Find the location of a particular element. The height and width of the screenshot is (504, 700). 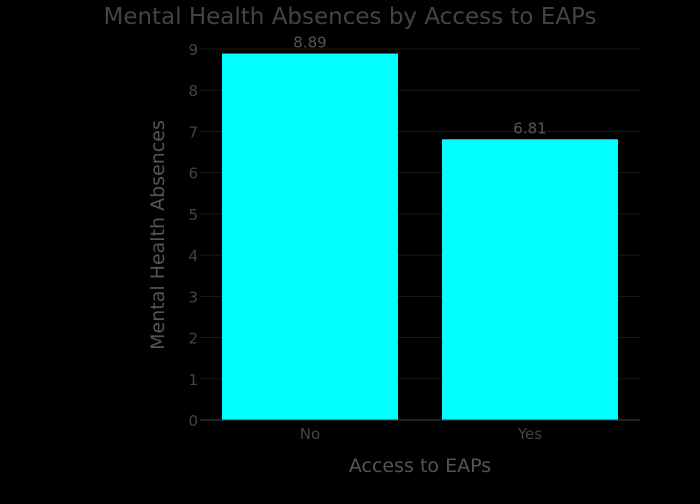

y-tick-label: 8 is located at coordinates (193, 91).